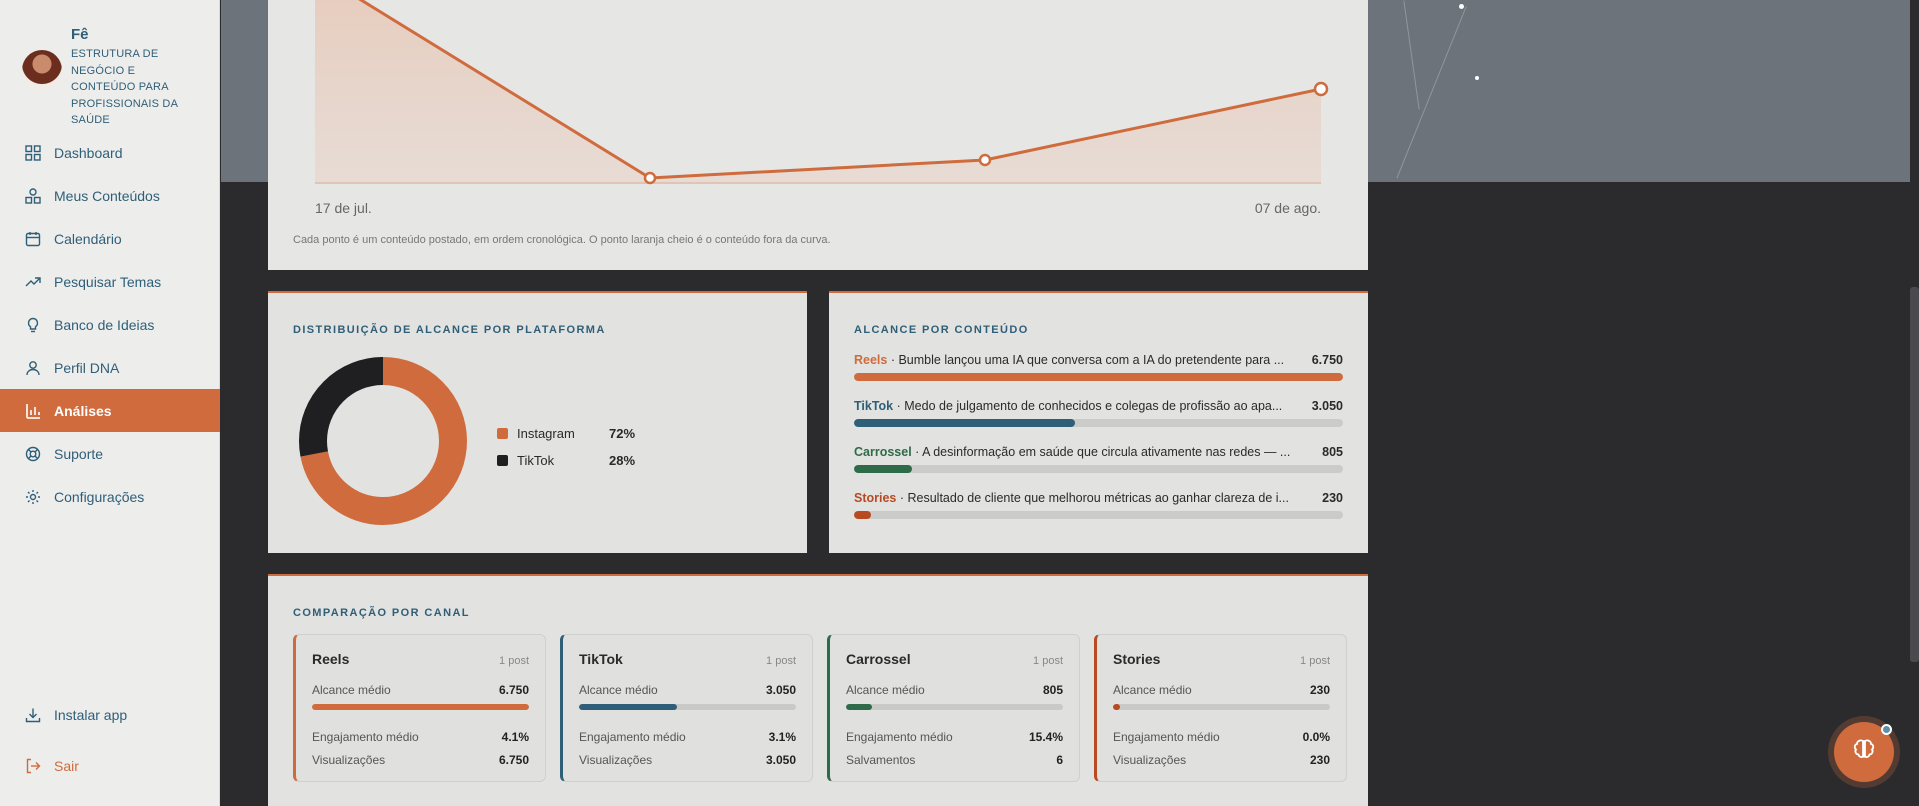 This screenshot has width=1919, height=806. I want to click on legend-value: 28%, so click(622, 460).